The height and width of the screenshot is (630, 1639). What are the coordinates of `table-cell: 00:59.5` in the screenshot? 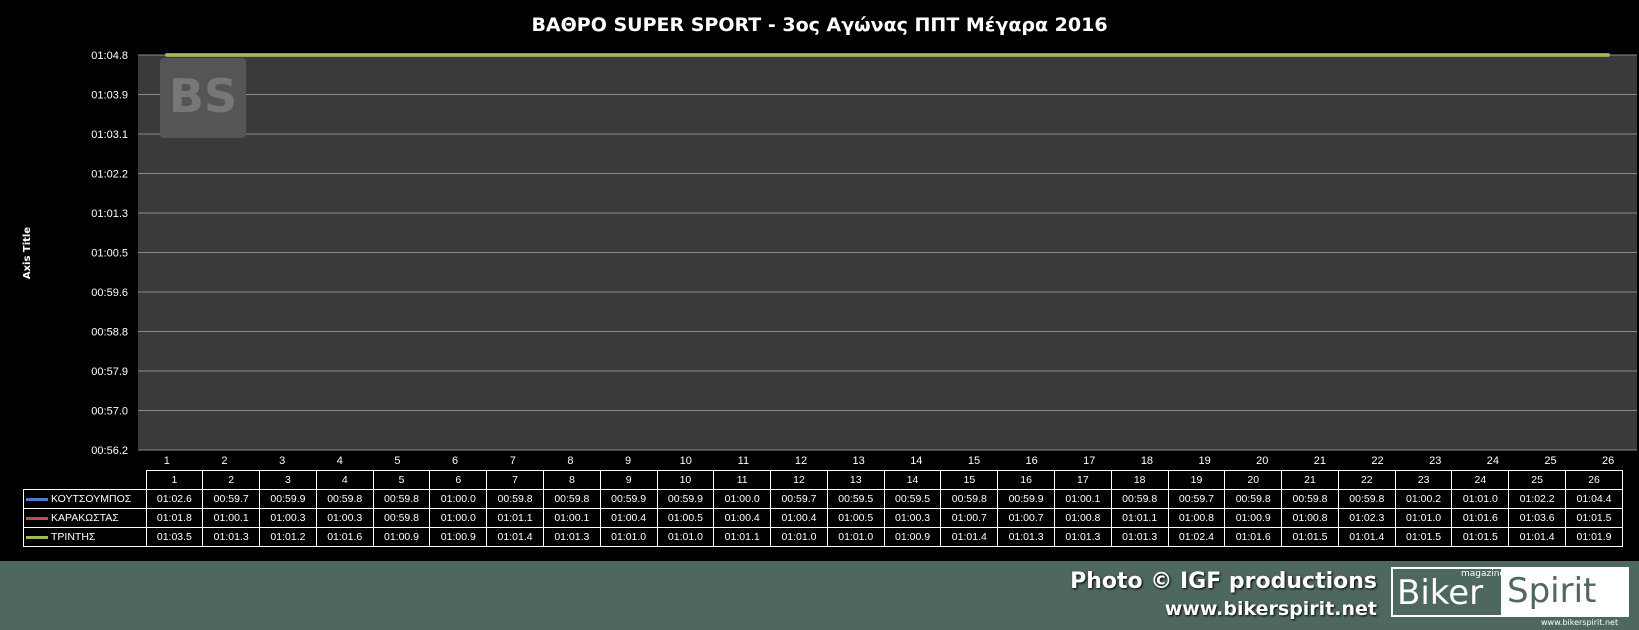 It's located at (912, 499).